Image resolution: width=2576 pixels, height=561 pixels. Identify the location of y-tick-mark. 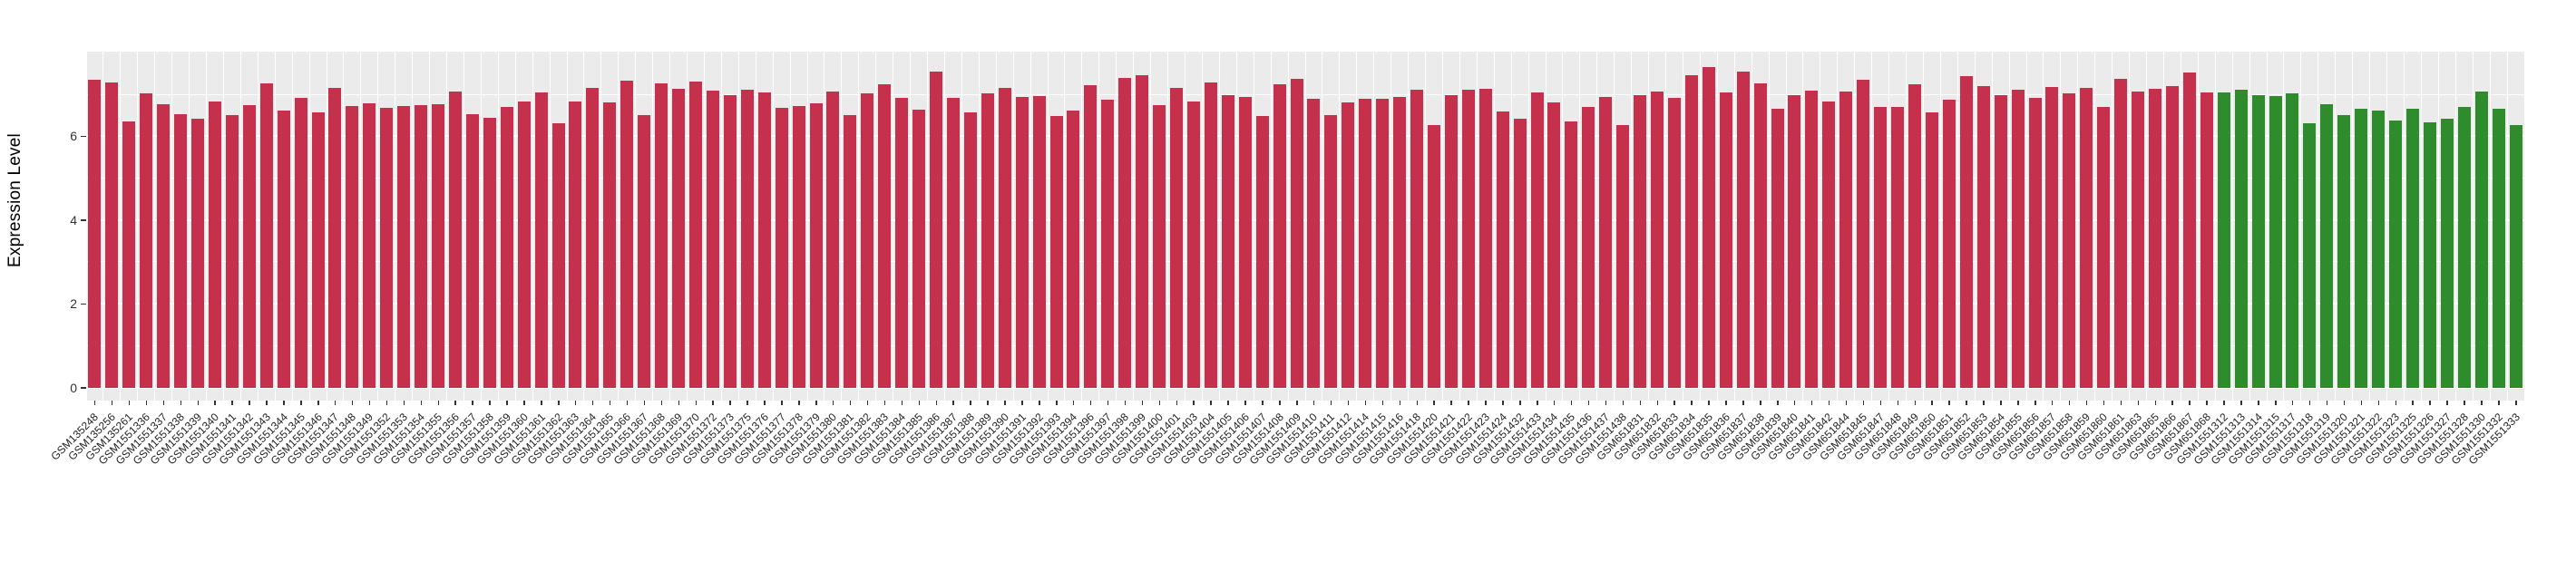
(83, 136).